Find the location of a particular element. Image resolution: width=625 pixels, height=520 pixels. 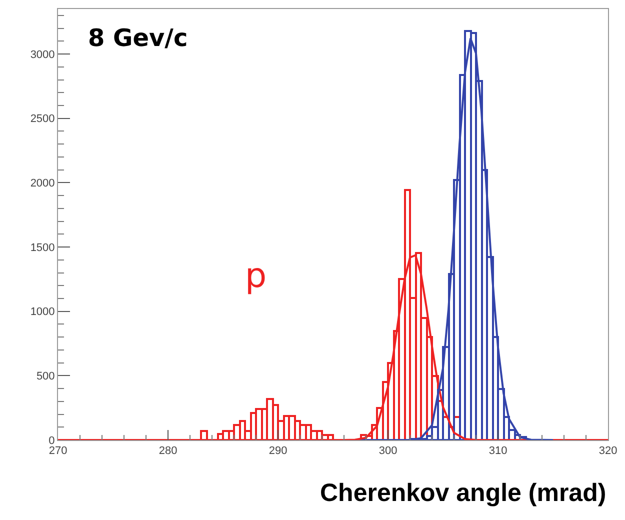

y-tick-label: 1500 is located at coordinates (42, 248).